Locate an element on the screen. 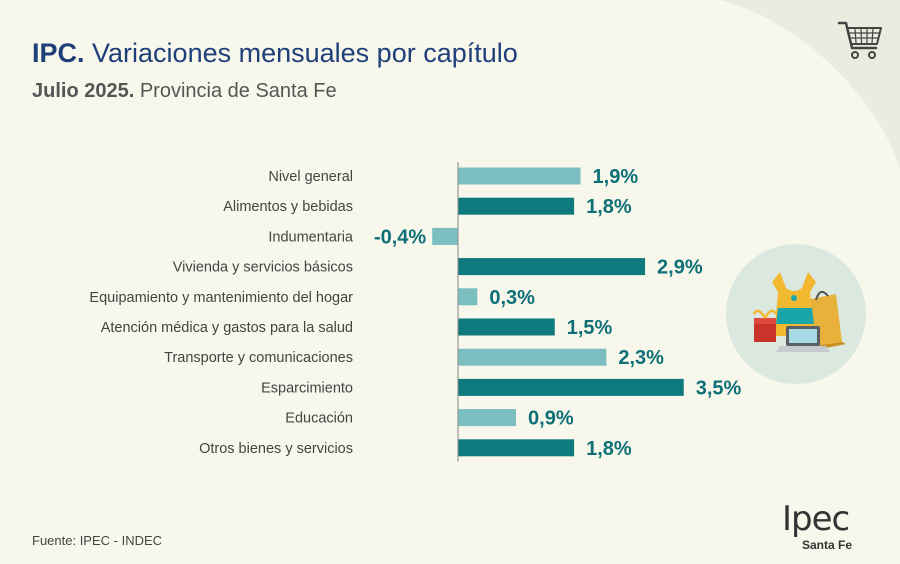  value-label: -0,4% is located at coordinates (400, 237).